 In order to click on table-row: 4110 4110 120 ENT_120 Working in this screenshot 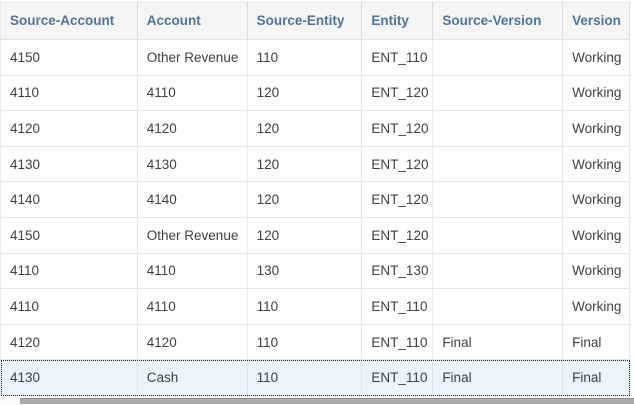, I will do `click(316, 93)`.